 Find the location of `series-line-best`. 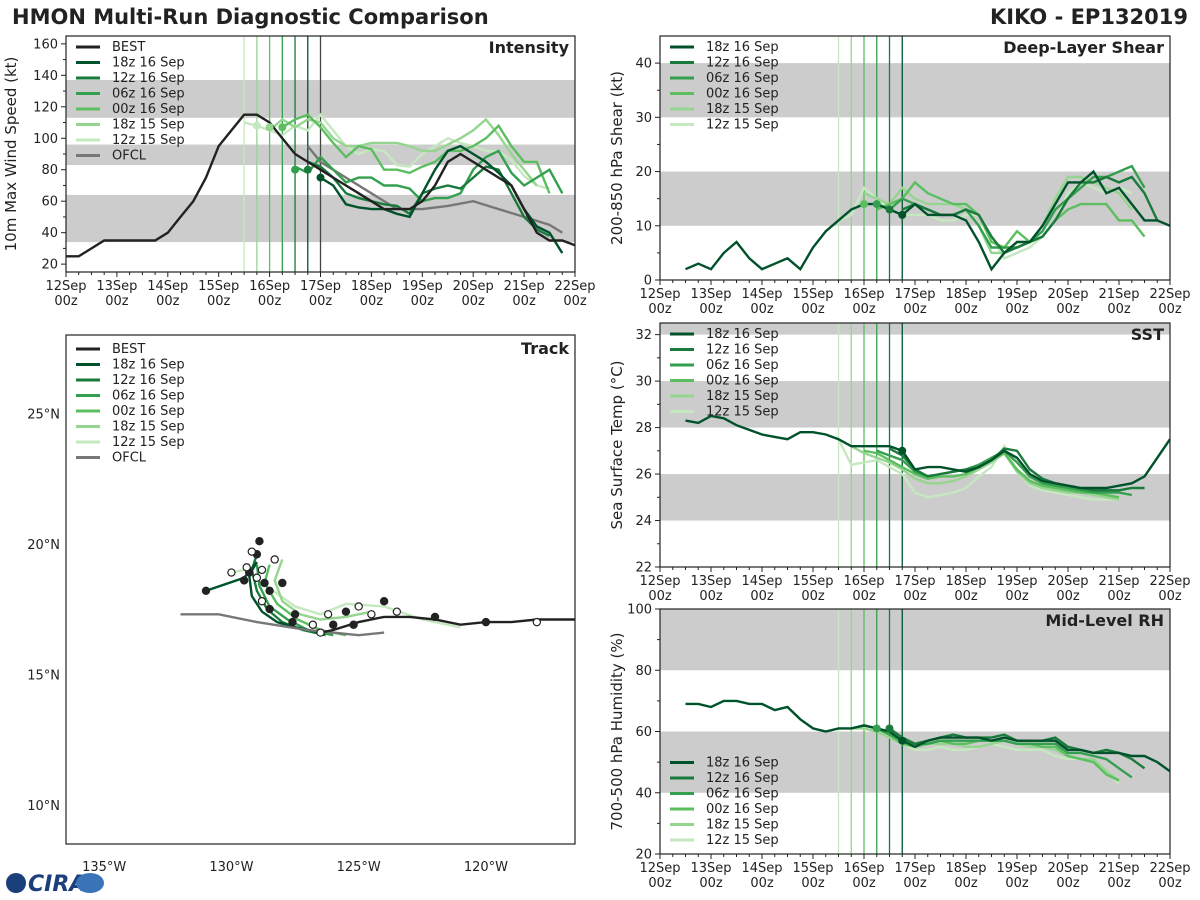

series-line-best is located at coordinates (320, 185).